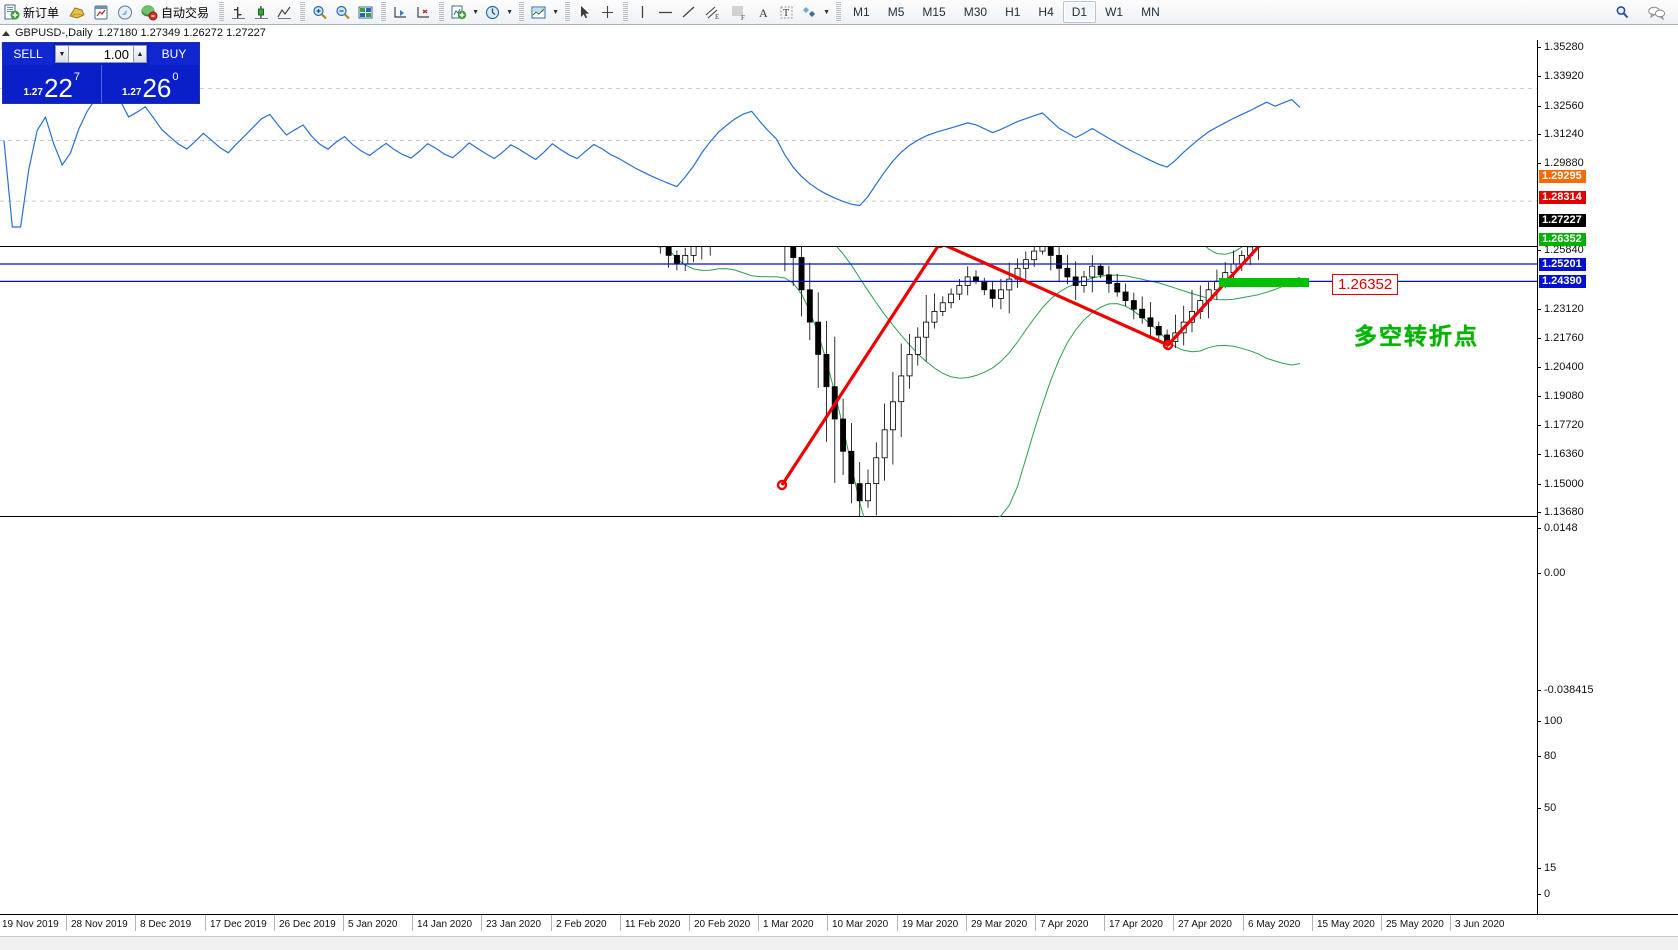  I want to click on buy-price: 1.27 26 0, so click(150, 84).